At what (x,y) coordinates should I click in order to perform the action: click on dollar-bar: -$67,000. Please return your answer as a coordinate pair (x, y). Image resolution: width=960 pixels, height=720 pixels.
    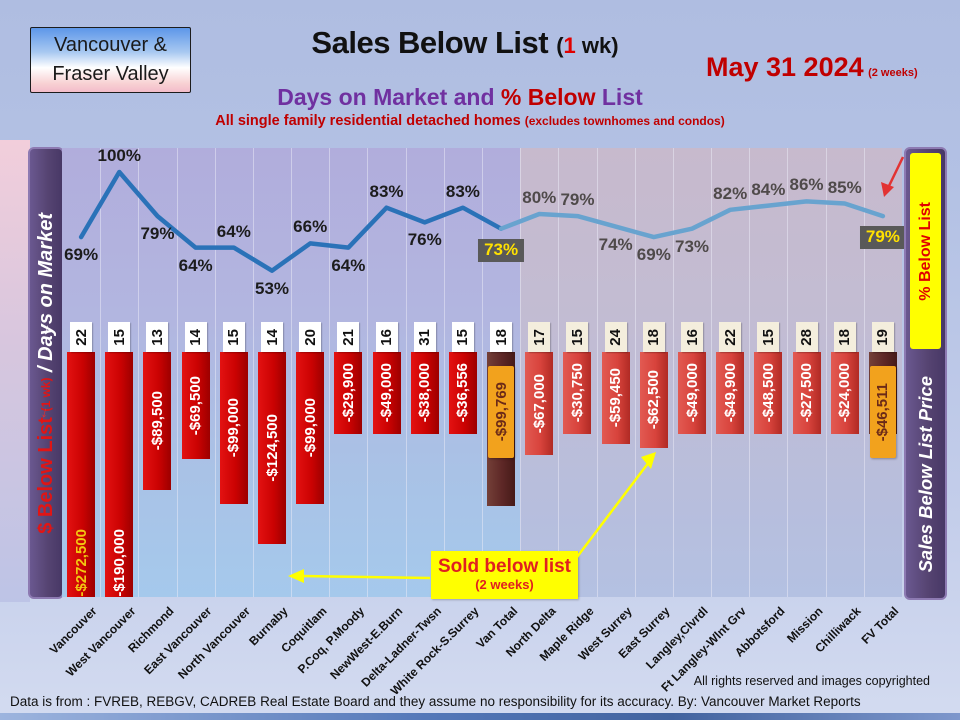
    Looking at the image, I should click on (539, 403).